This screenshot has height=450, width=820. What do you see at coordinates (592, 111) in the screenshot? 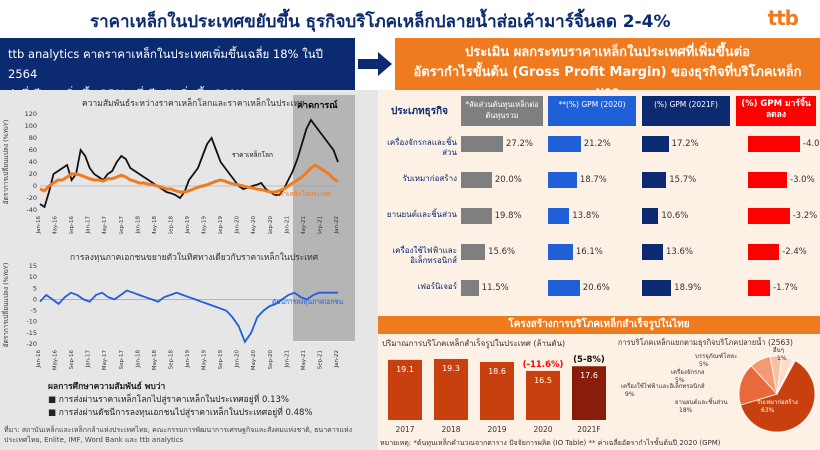
I see `table-header-2: **(%) GPM (2020)` at bounding box center [592, 111].